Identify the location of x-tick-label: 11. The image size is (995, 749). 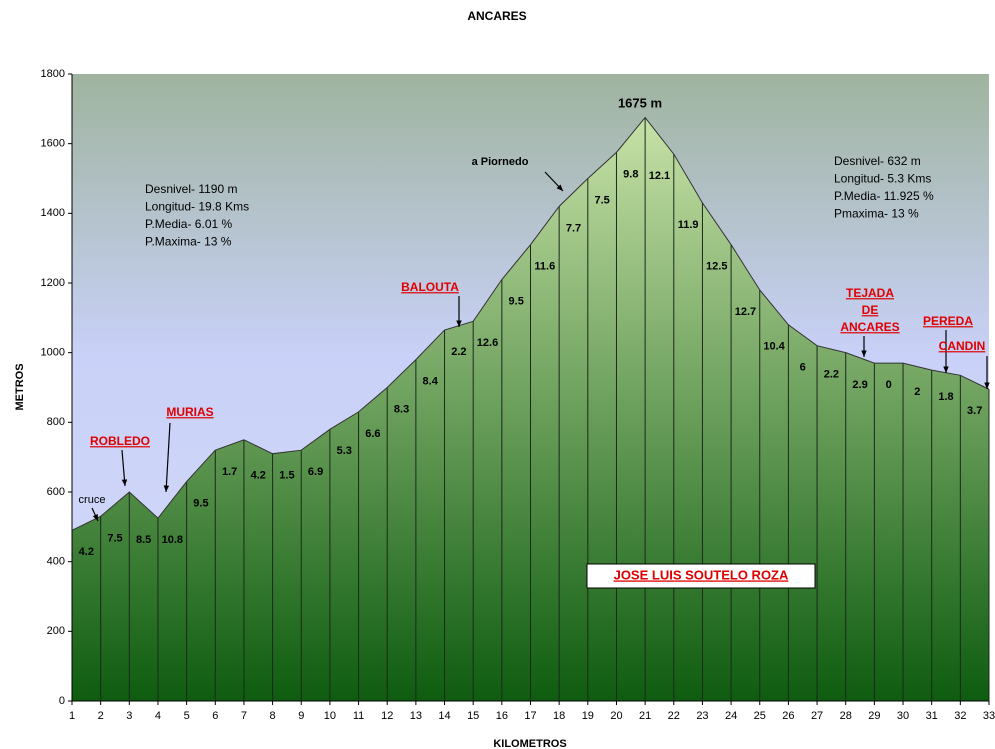
(358, 716).